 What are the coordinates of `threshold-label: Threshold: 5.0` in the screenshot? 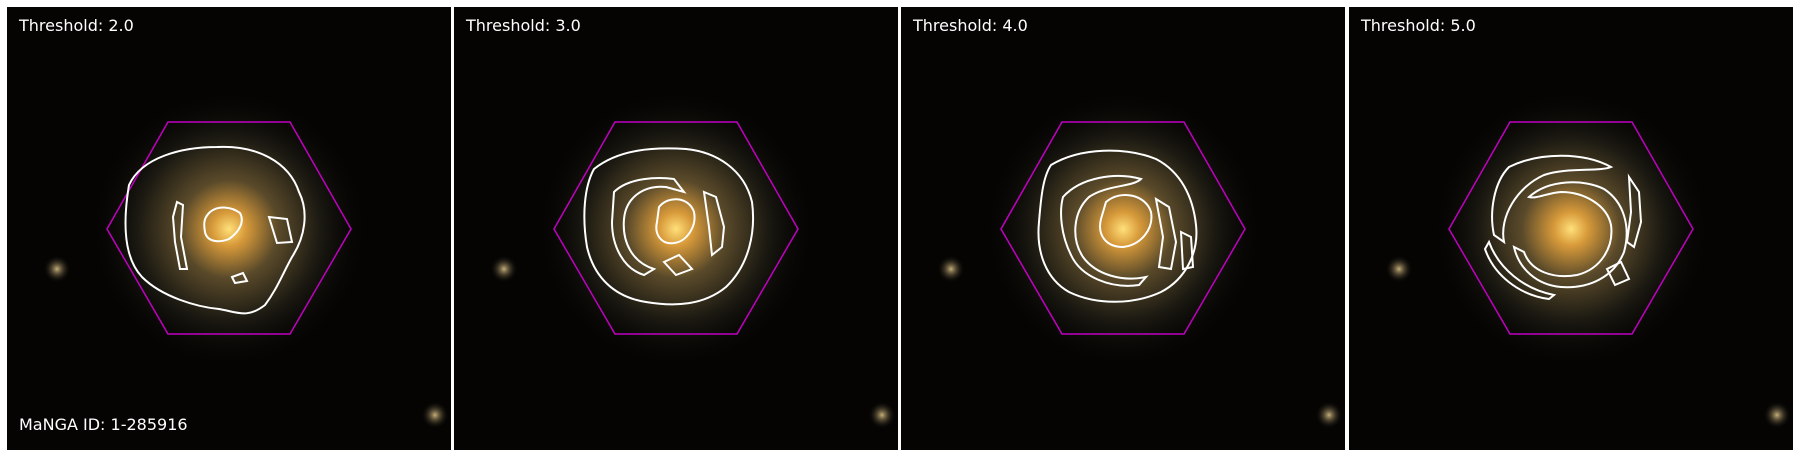 It's located at (1418, 25).